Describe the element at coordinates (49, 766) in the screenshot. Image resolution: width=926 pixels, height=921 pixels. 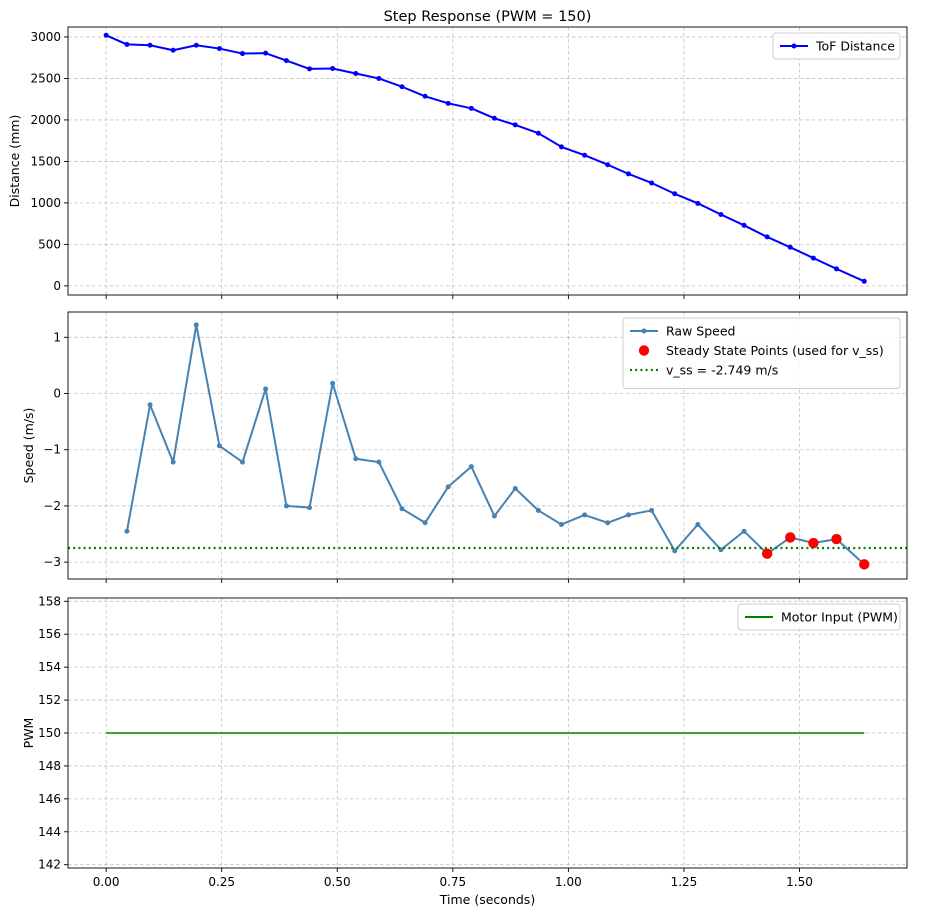
I see `y-tick-label: 148` at that location.